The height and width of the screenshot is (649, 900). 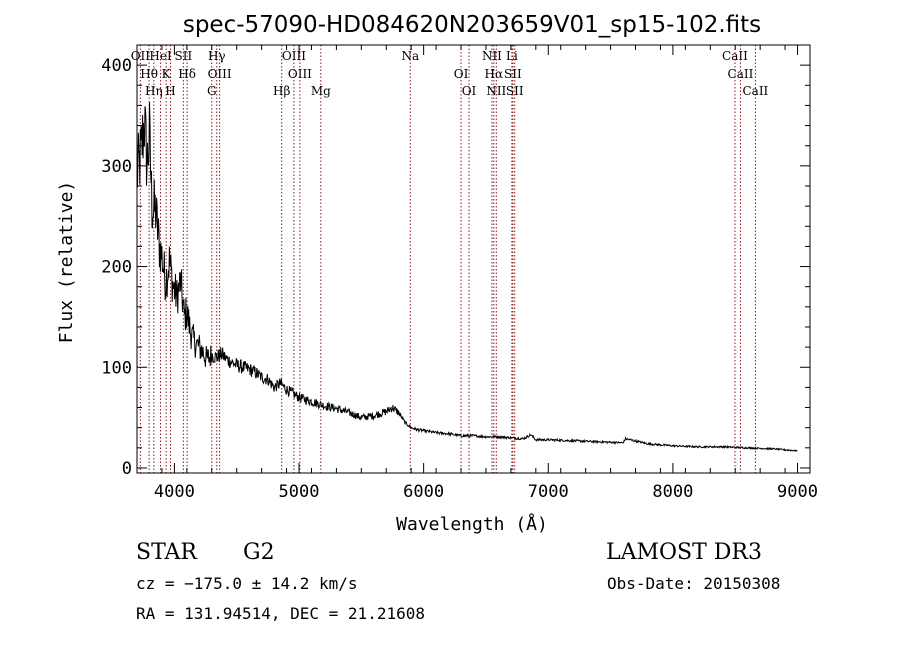 I want to click on spectral-line-label: Mg, so click(x=321, y=91).